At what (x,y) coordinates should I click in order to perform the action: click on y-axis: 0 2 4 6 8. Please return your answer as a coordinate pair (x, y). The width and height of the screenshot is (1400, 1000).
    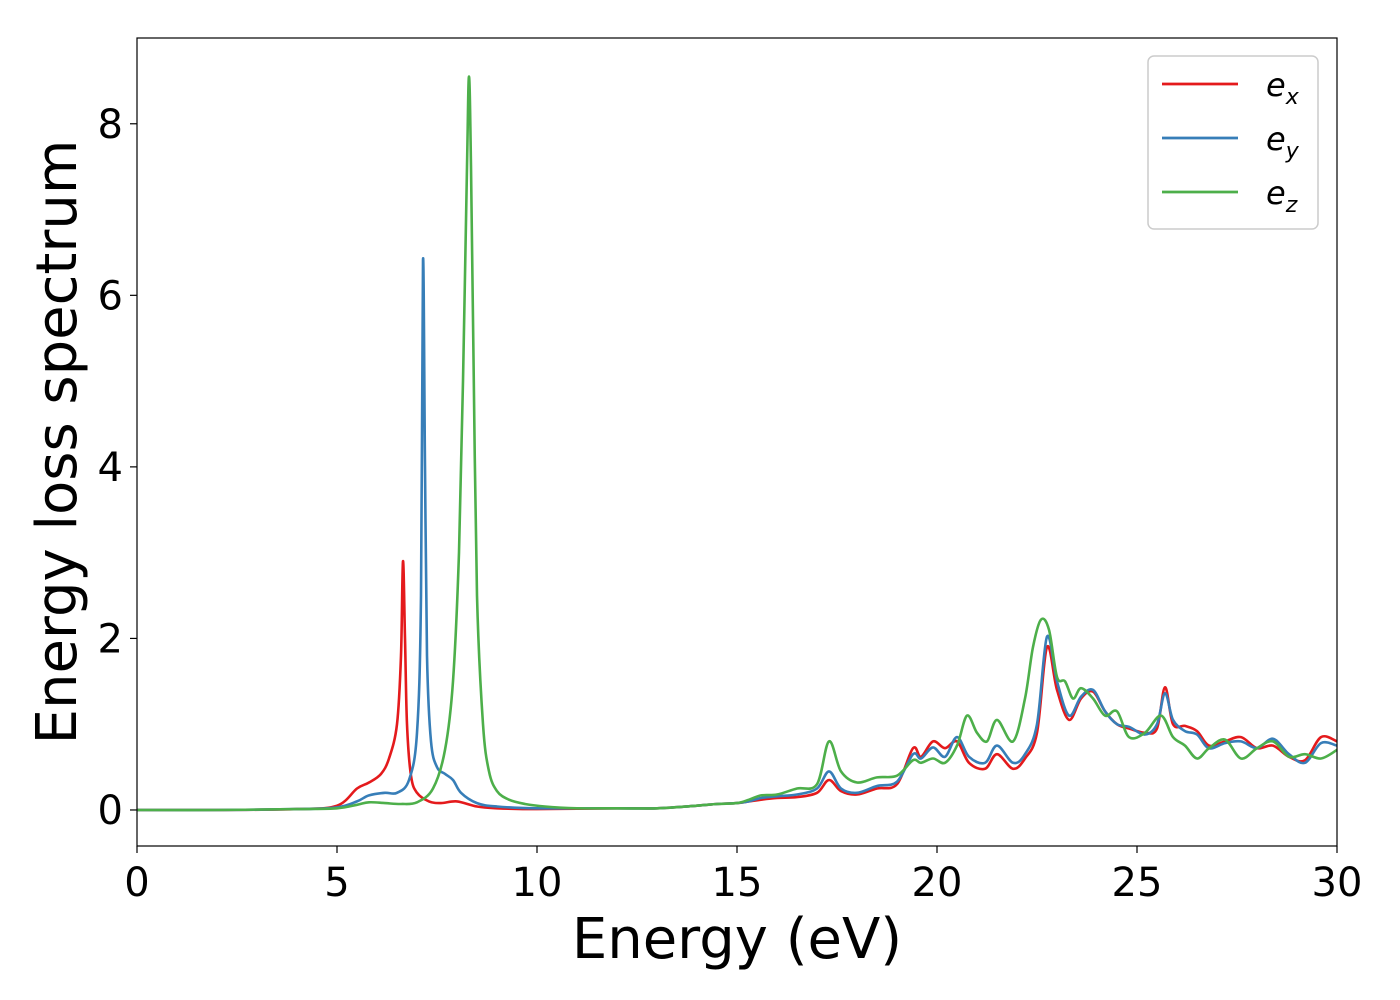
    Looking at the image, I should click on (117, 468).